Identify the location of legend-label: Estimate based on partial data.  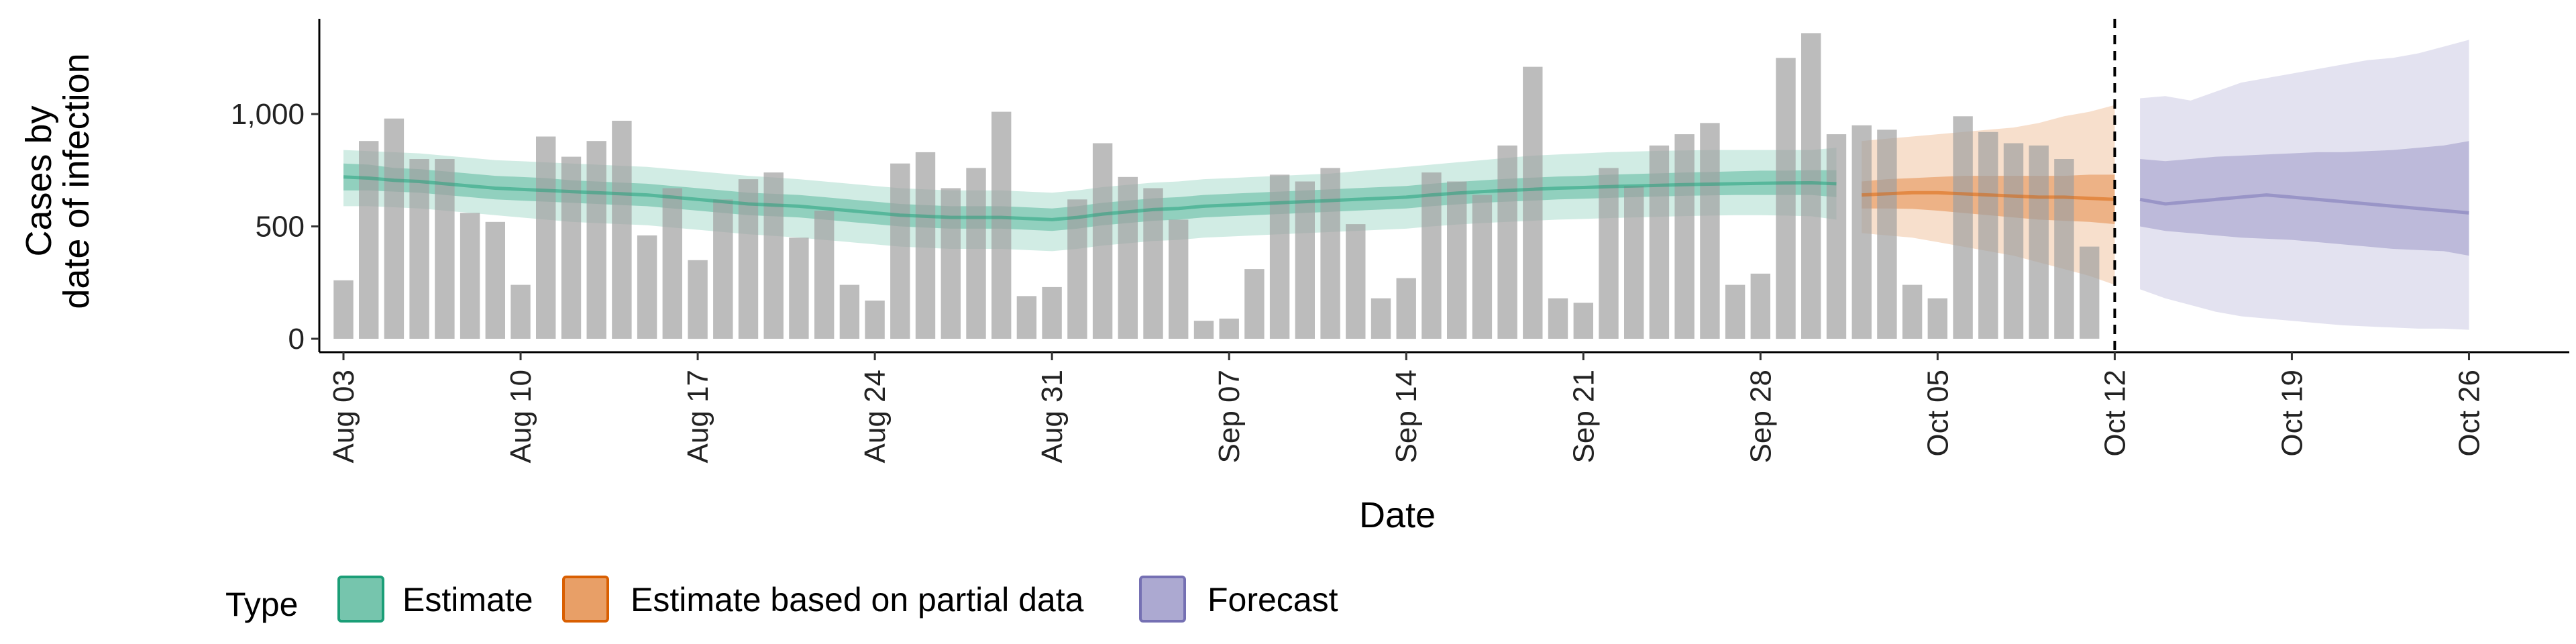
(857, 600).